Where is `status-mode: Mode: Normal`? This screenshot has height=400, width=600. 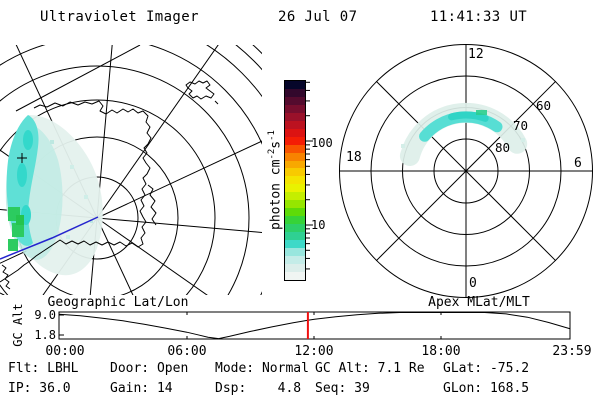 status-mode: Mode: Normal is located at coordinates (262, 368).